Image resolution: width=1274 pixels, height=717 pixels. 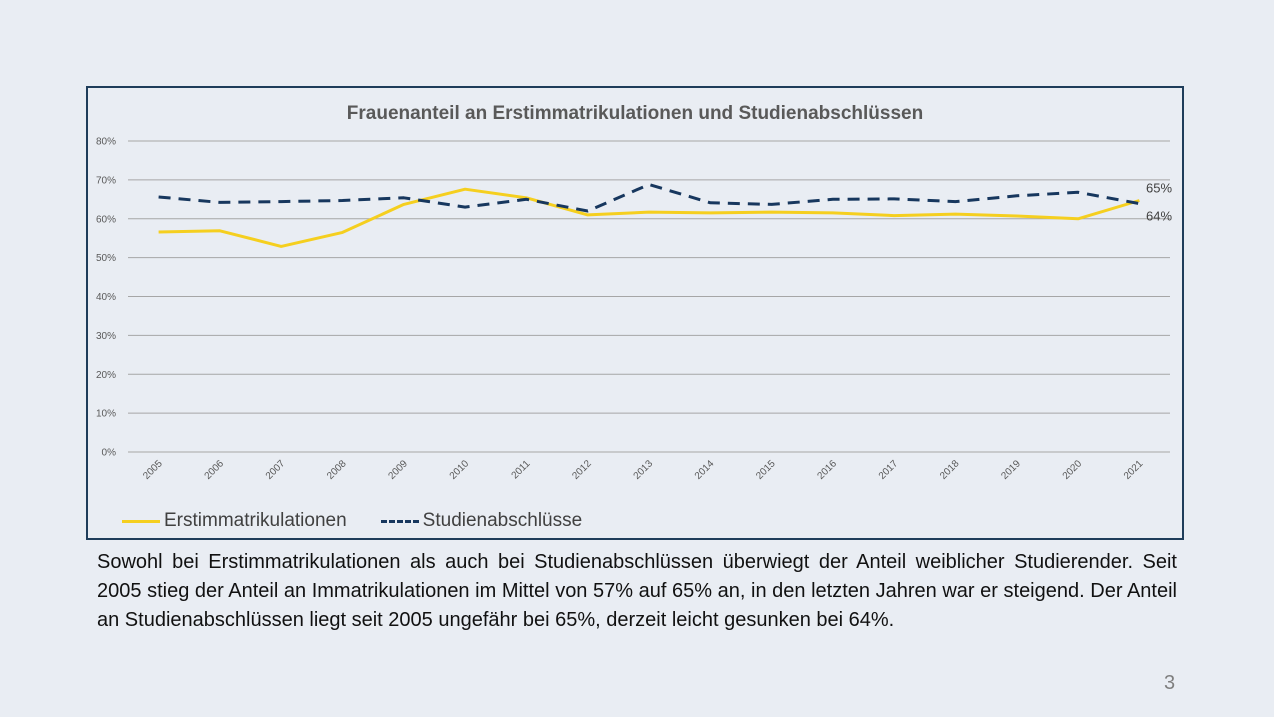 What do you see at coordinates (106, 258) in the screenshot?
I see `y-tick-label: 50%` at bounding box center [106, 258].